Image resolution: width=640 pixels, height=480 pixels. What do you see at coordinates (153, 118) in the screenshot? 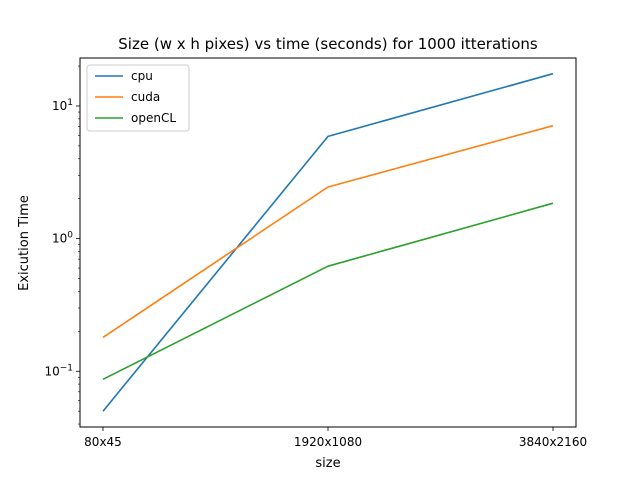
I see `legend-label-openCL: openCL` at bounding box center [153, 118].